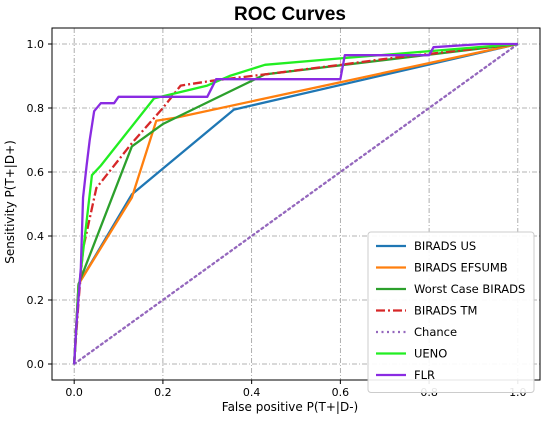 The height and width of the screenshot is (421, 550). What do you see at coordinates (341, 392) in the screenshot?
I see `x-tick-label: 0.6` at bounding box center [341, 392].